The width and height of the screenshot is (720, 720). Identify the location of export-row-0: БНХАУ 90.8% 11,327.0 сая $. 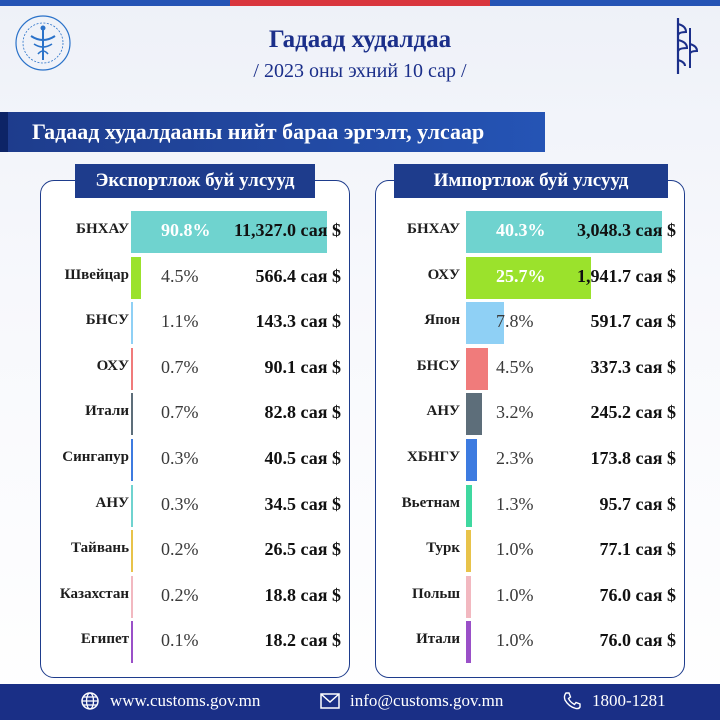
(196, 232).